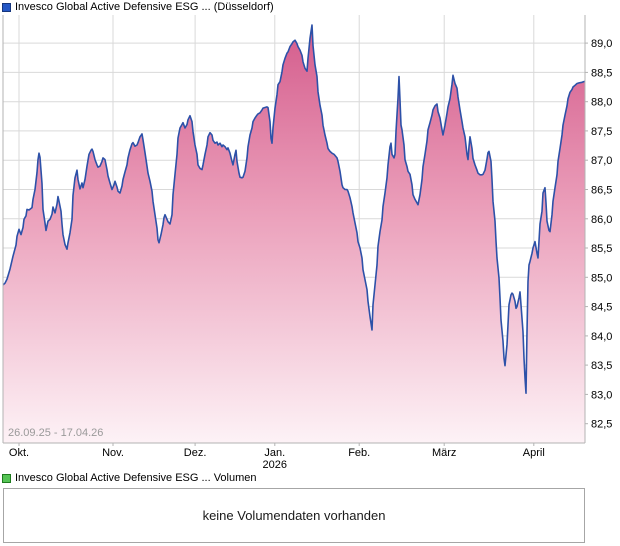 The height and width of the screenshot is (546, 620). I want to click on volume-panel: keine Volumendaten vorhanden, so click(294, 515).